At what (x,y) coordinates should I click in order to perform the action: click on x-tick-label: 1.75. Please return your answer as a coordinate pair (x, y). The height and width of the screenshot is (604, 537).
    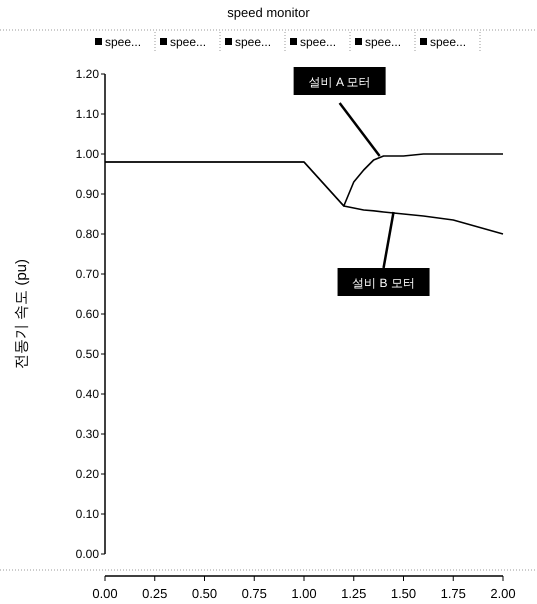
    Looking at the image, I should click on (453, 593).